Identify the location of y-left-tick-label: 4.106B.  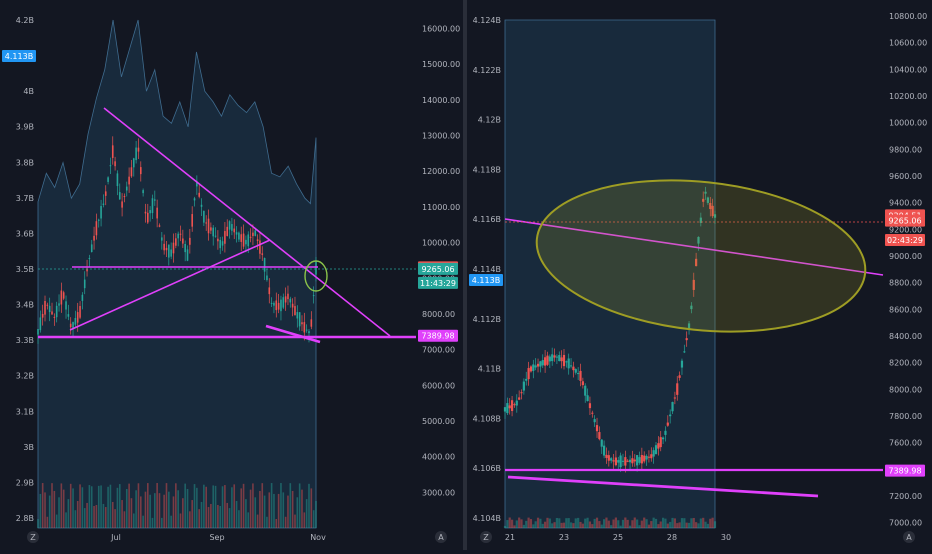
(487, 468).